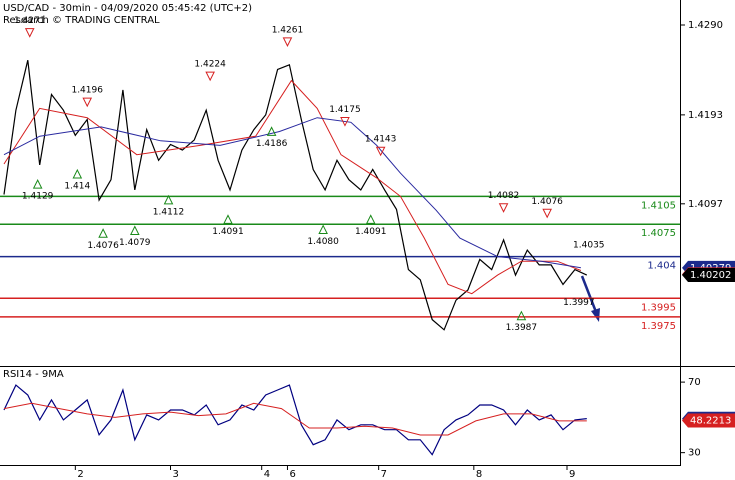  I want to click on low-label: 1.3987, so click(522, 328).